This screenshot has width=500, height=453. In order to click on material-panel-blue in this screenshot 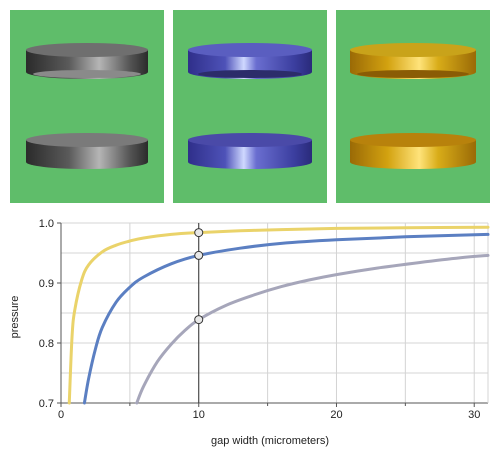, I will do `click(250, 106)`.